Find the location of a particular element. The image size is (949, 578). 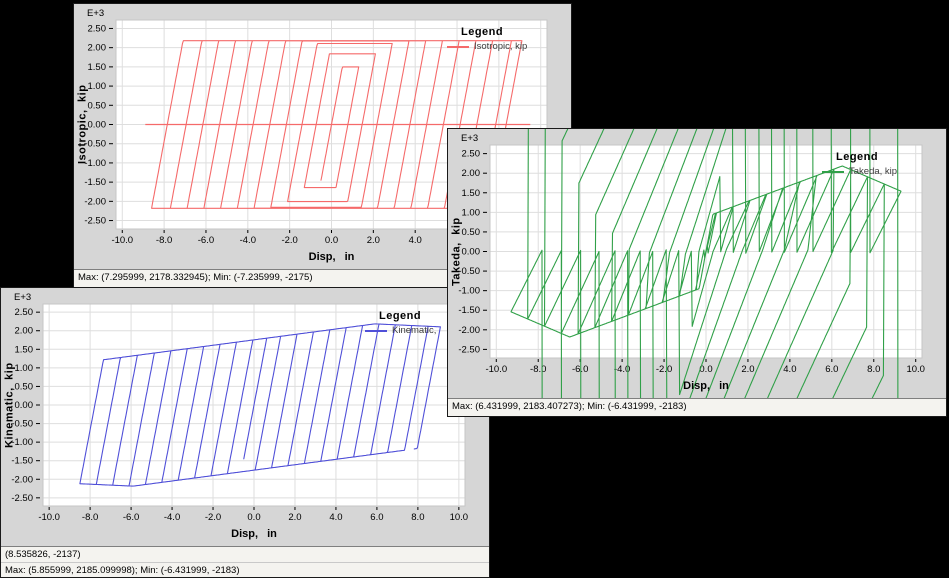

legend-label: Kinematic, is located at coordinates (414, 330).